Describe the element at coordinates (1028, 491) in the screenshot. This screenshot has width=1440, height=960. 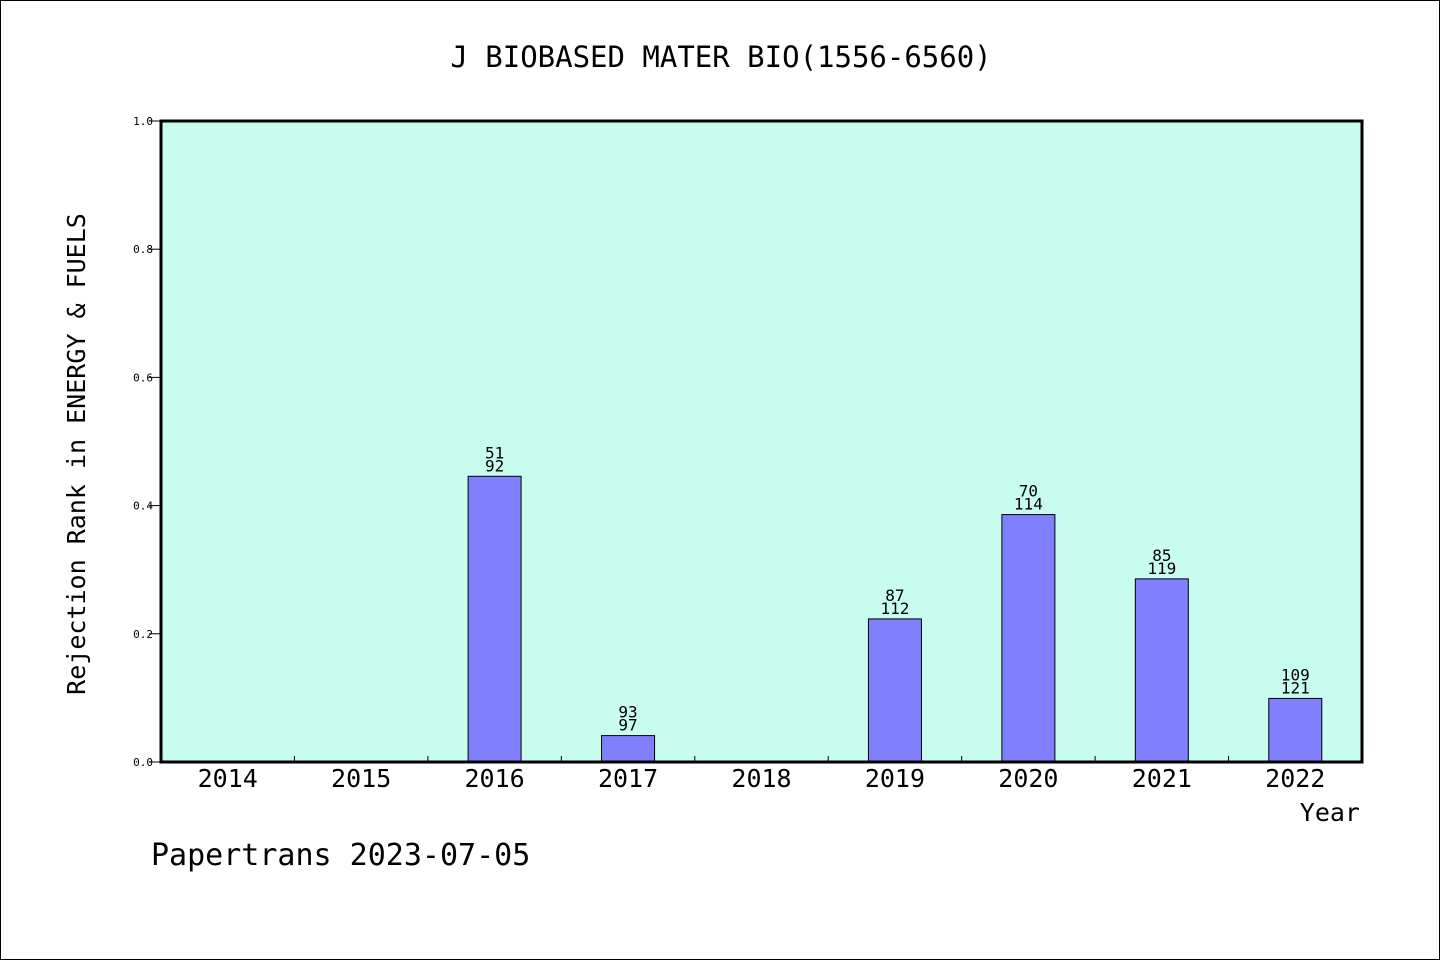
I see `bar-label-top: 70` at that location.